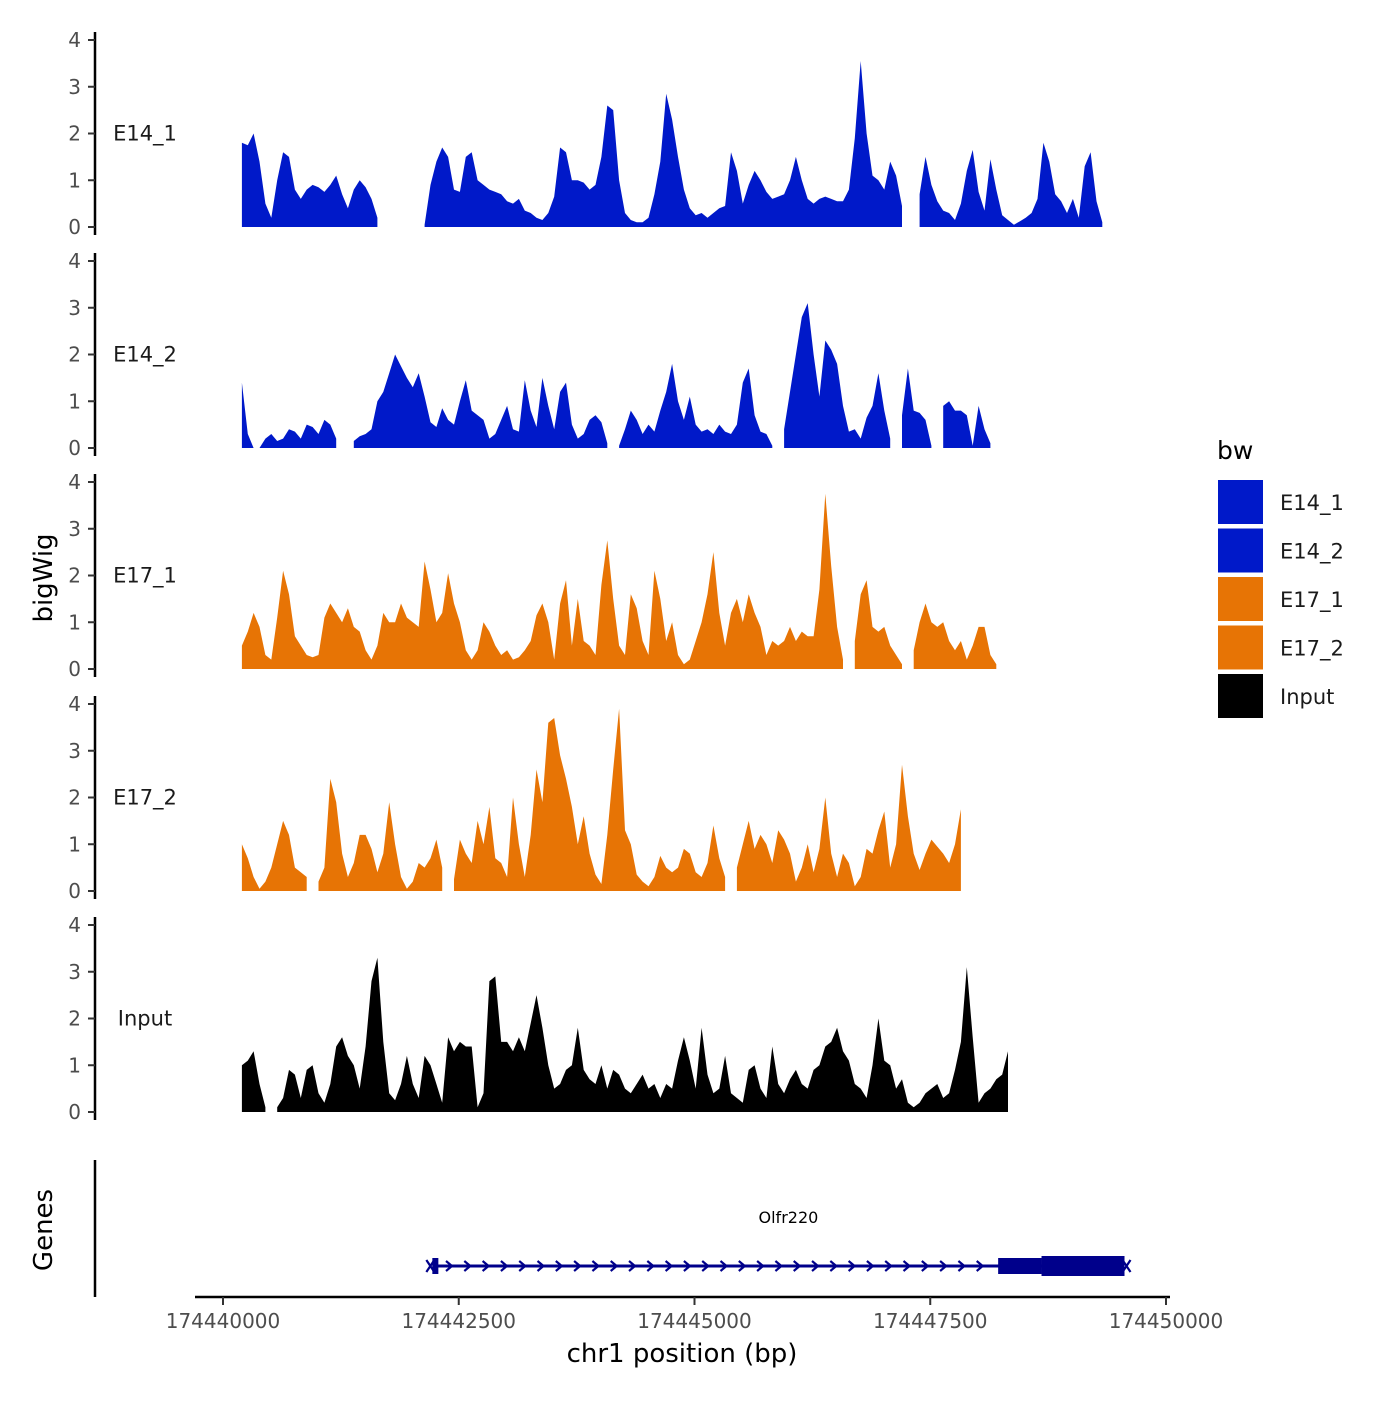 This screenshot has width=1400, height=1404. I want to click on track-Input: 0 1 2 3 4 Input, so click(538, 1018).